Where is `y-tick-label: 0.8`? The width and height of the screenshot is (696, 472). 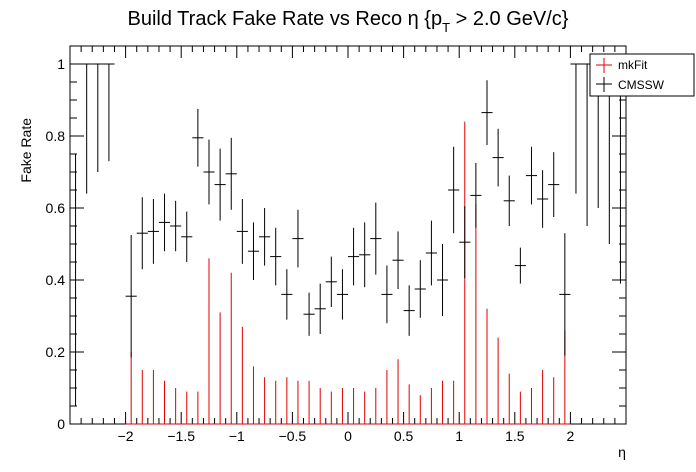 y-tick-label: 0.8 is located at coordinates (56, 136).